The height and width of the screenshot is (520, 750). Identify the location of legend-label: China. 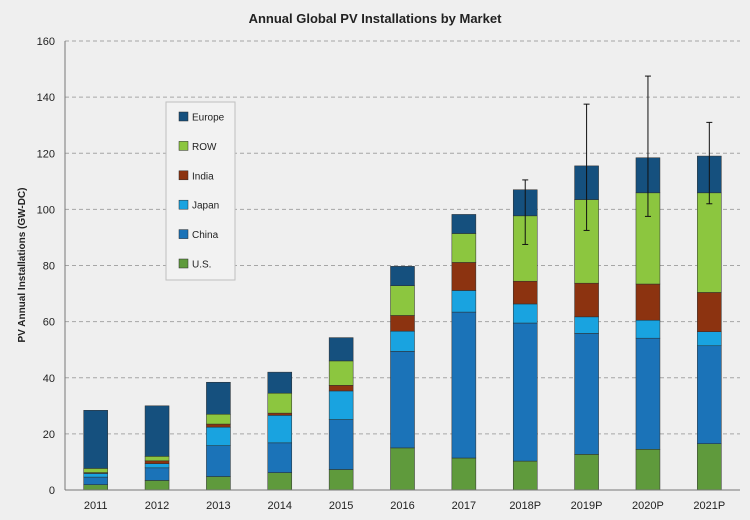
(205, 235).